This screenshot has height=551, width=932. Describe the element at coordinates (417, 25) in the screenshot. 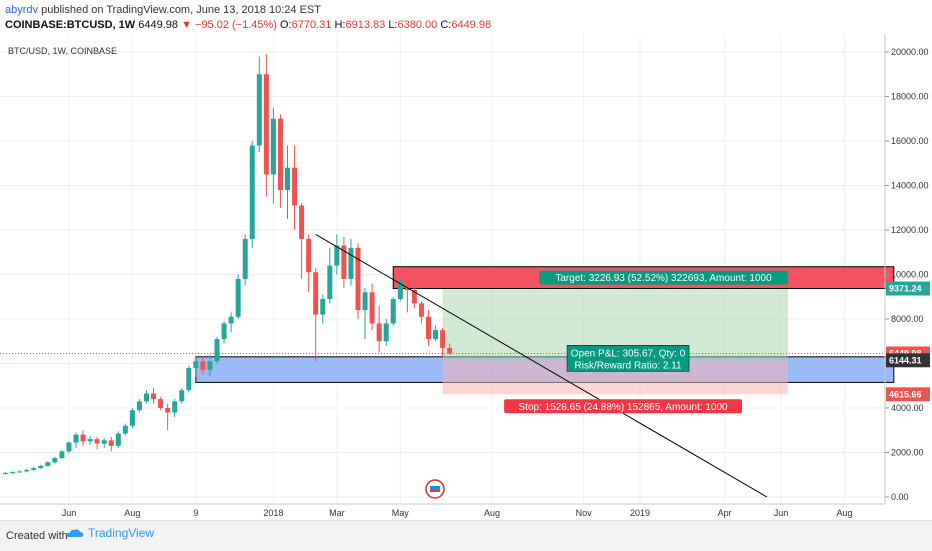

I see `low-value: 6380.00` at that location.